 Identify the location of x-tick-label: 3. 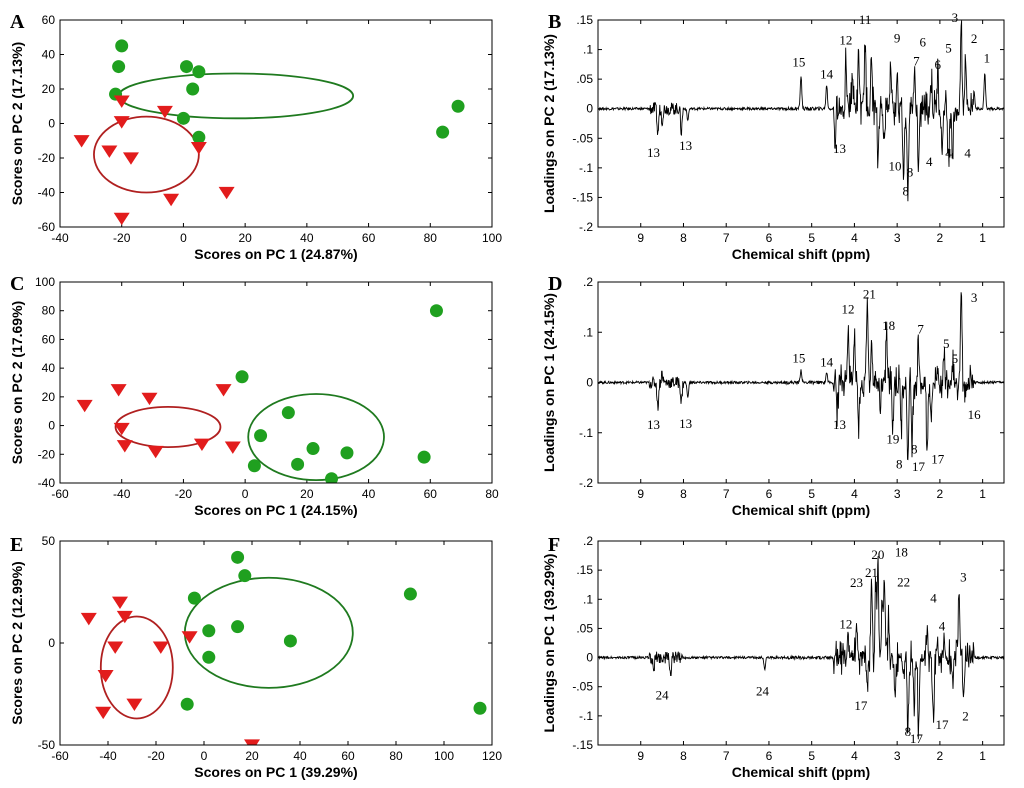
(897, 756).